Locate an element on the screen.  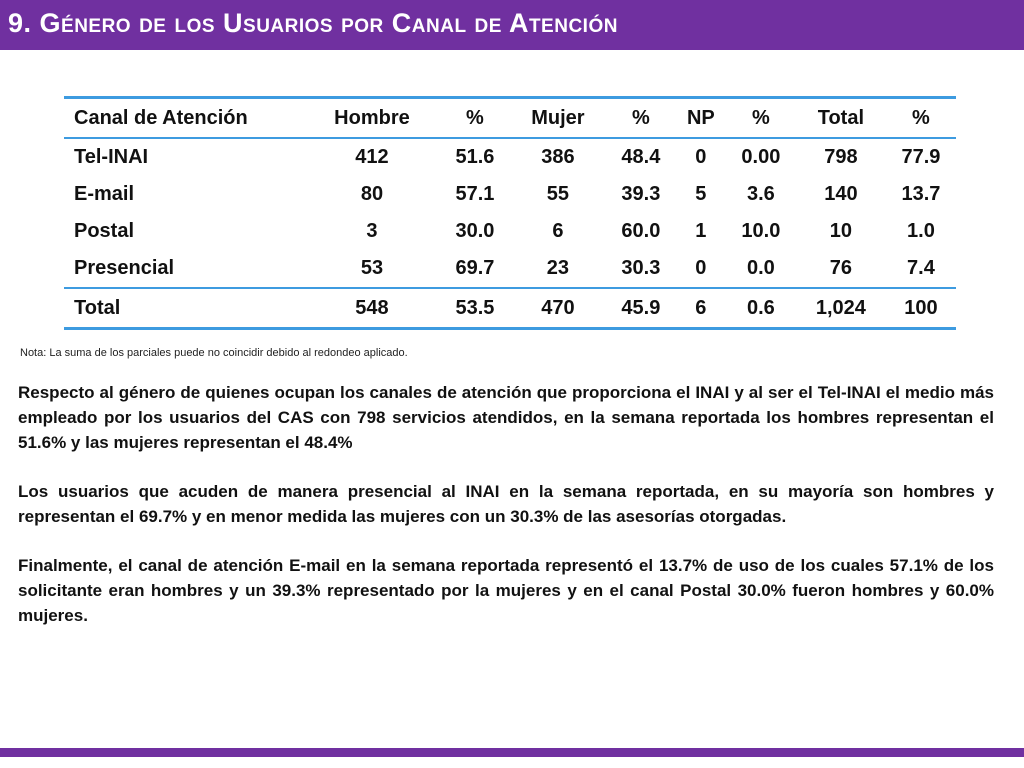
table-cell: 30.3 is located at coordinates (641, 268).